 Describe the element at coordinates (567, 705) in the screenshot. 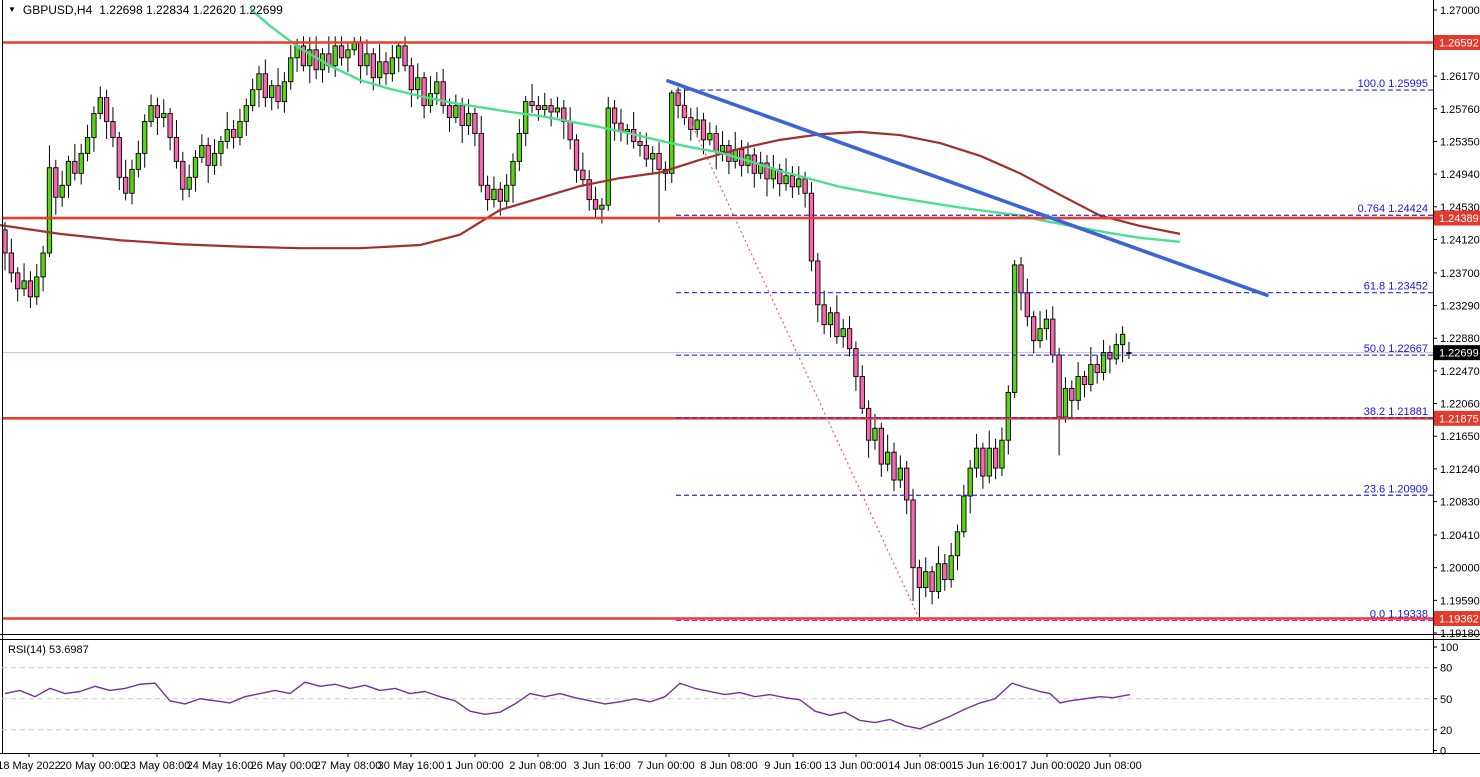

I see `rsi-line` at that location.